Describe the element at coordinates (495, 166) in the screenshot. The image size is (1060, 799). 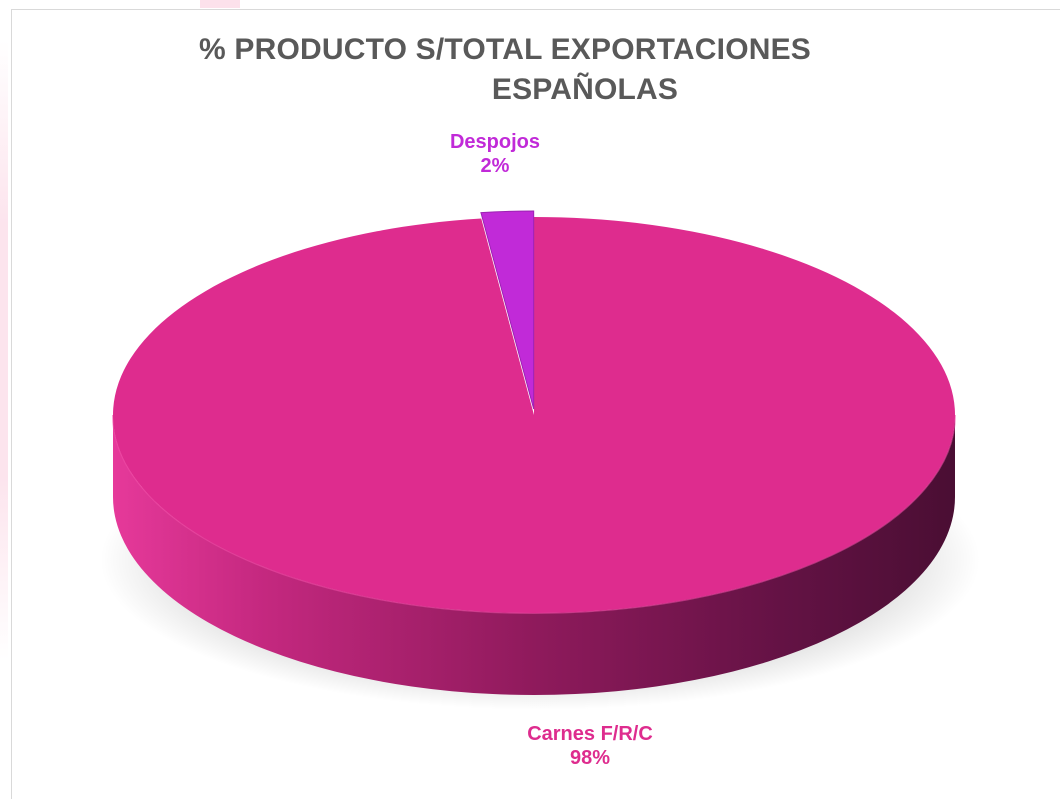
I see `data-label-despojos-value: 2%` at that location.